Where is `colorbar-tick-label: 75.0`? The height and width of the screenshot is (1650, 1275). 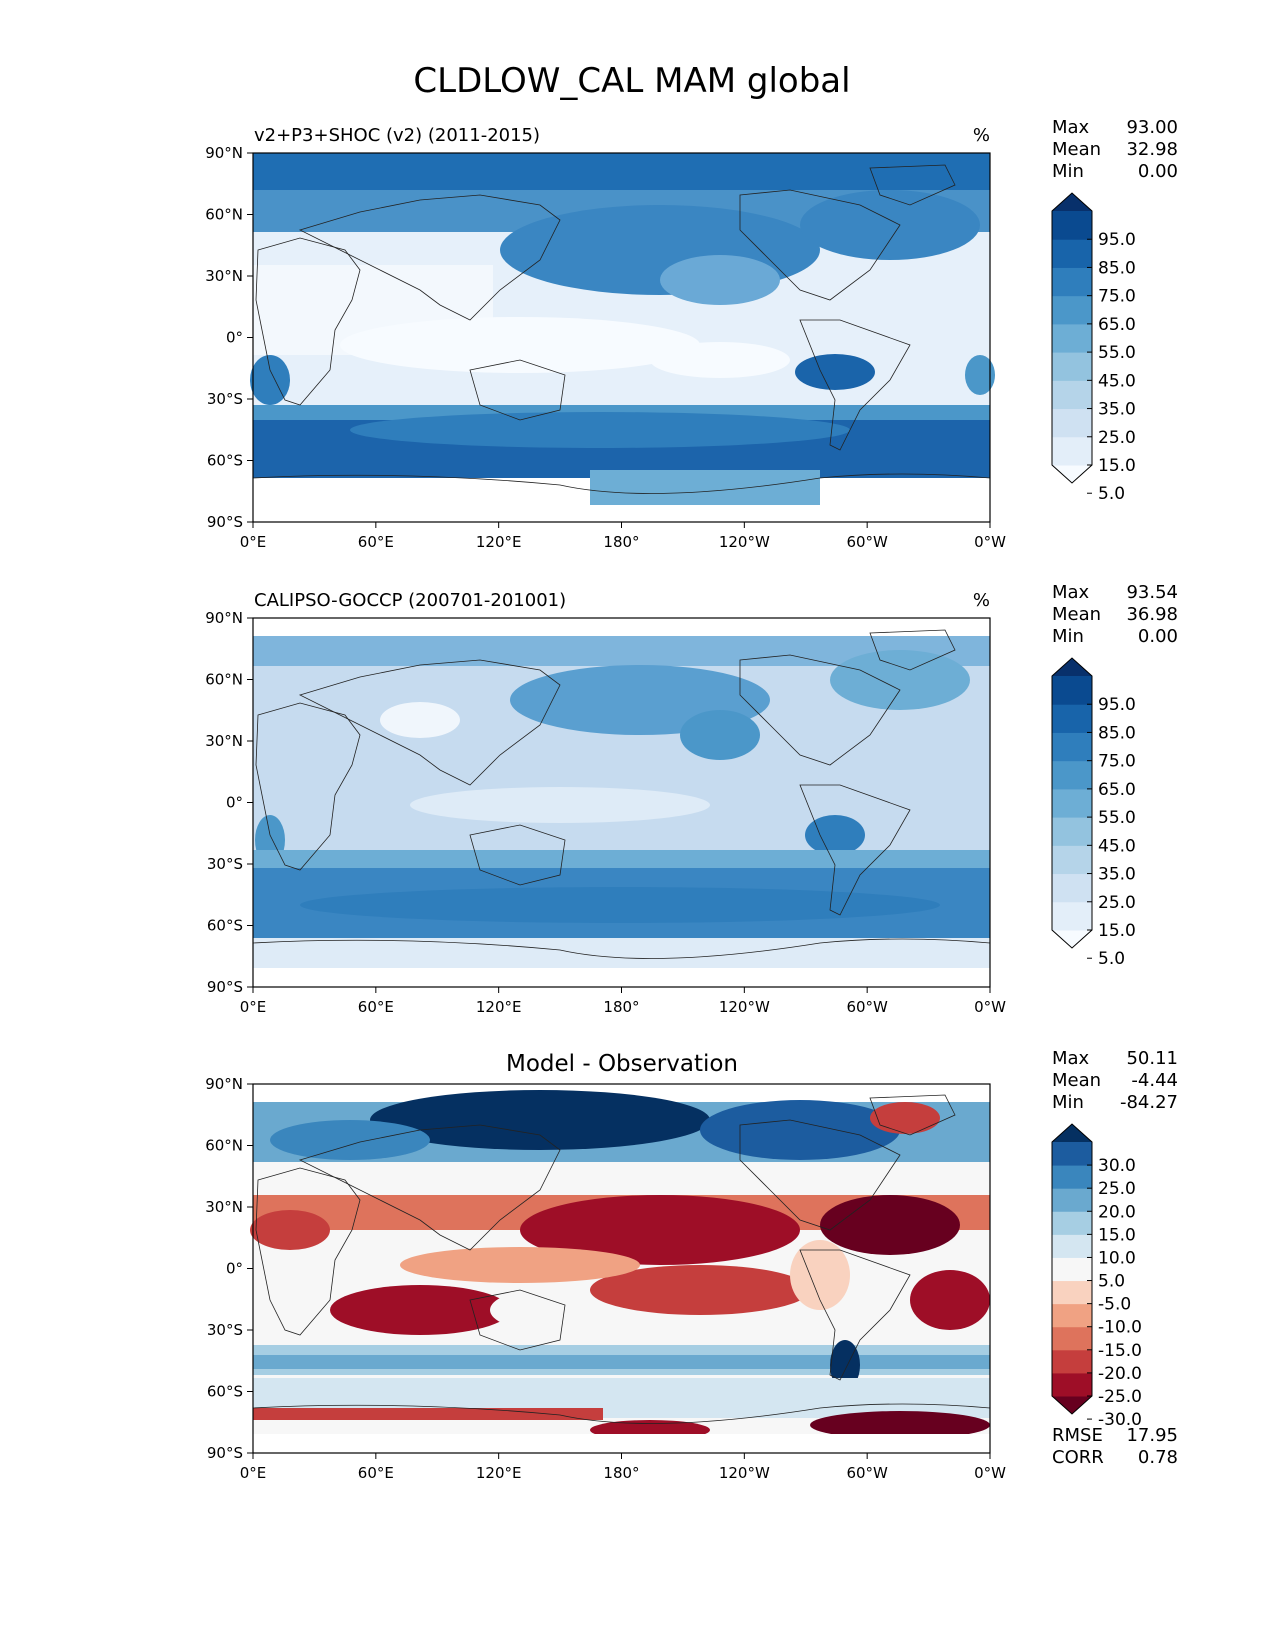 colorbar-tick-label: 75.0 is located at coordinates (1117, 762).